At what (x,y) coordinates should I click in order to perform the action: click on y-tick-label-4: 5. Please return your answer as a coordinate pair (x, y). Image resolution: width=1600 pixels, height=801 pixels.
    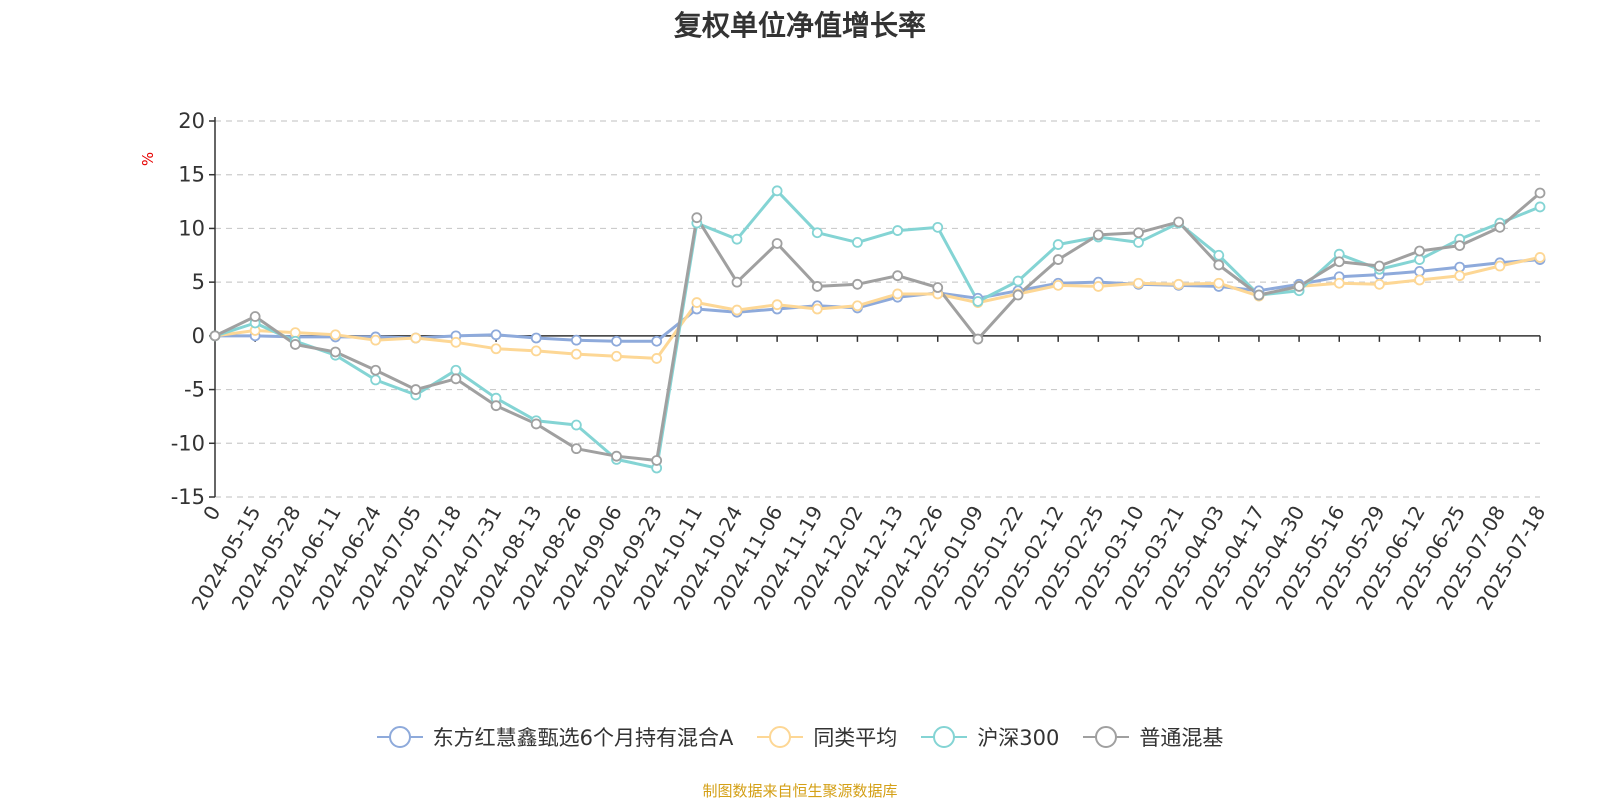
    Looking at the image, I should click on (198, 282).